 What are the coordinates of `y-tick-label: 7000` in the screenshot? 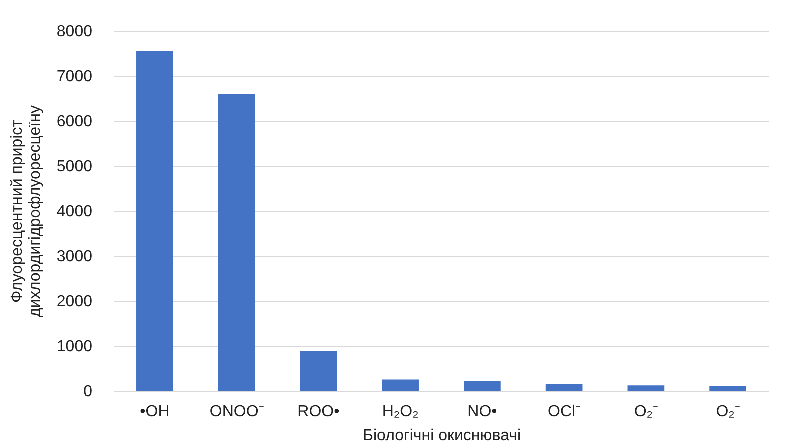 It's located at (74, 77).